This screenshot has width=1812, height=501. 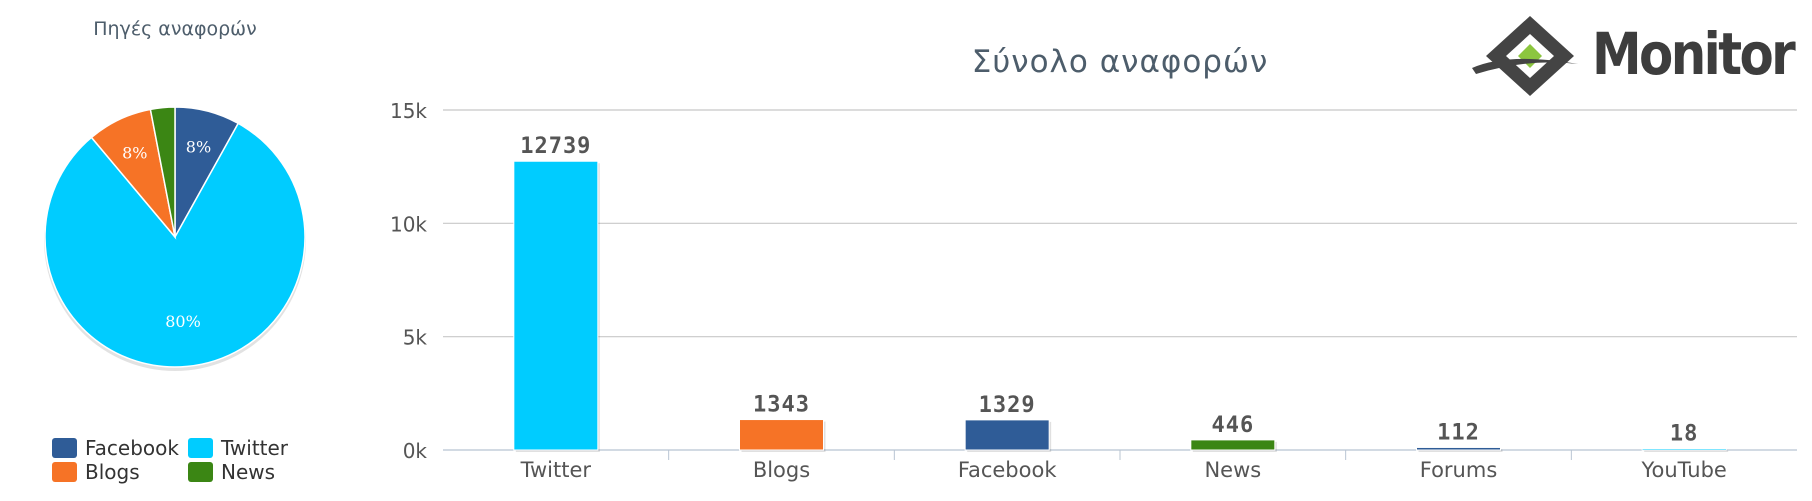 What do you see at coordinates (415, 338) in the screenshot?
I see `y-tick-label: 5k` at bounding box center [415, 338].